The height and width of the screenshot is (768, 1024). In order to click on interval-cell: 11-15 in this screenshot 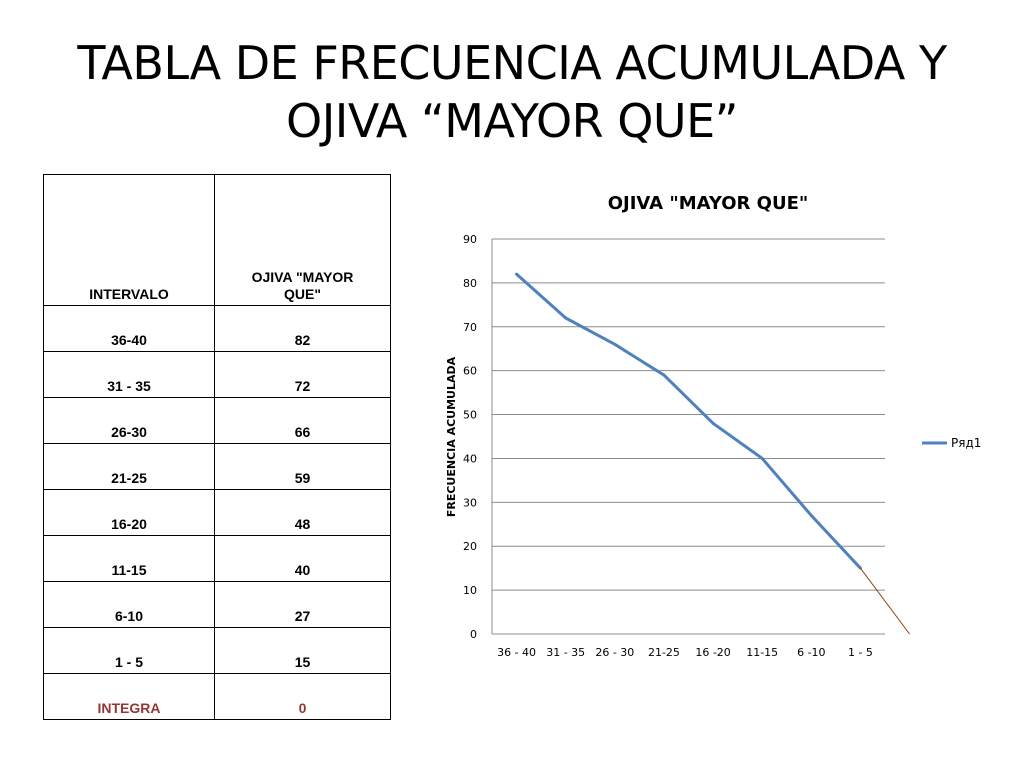, I will do `click(129, 558)`.